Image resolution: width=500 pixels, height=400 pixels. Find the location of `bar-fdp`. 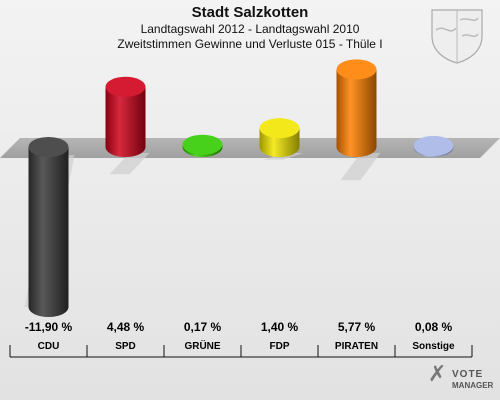

bar-fdp is located at coordinates (279, 137).